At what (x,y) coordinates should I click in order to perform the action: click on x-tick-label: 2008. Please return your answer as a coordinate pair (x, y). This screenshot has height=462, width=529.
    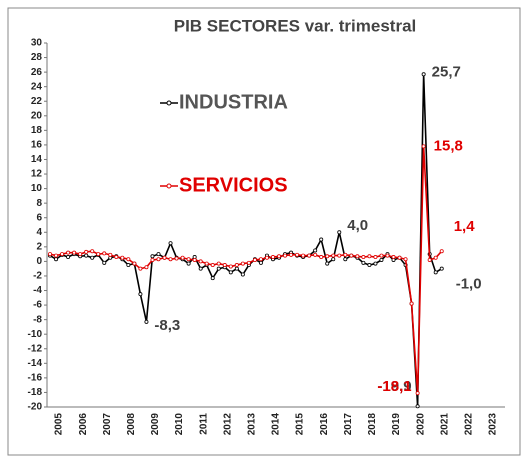
    Looking at the image, I should click on (131, 424).